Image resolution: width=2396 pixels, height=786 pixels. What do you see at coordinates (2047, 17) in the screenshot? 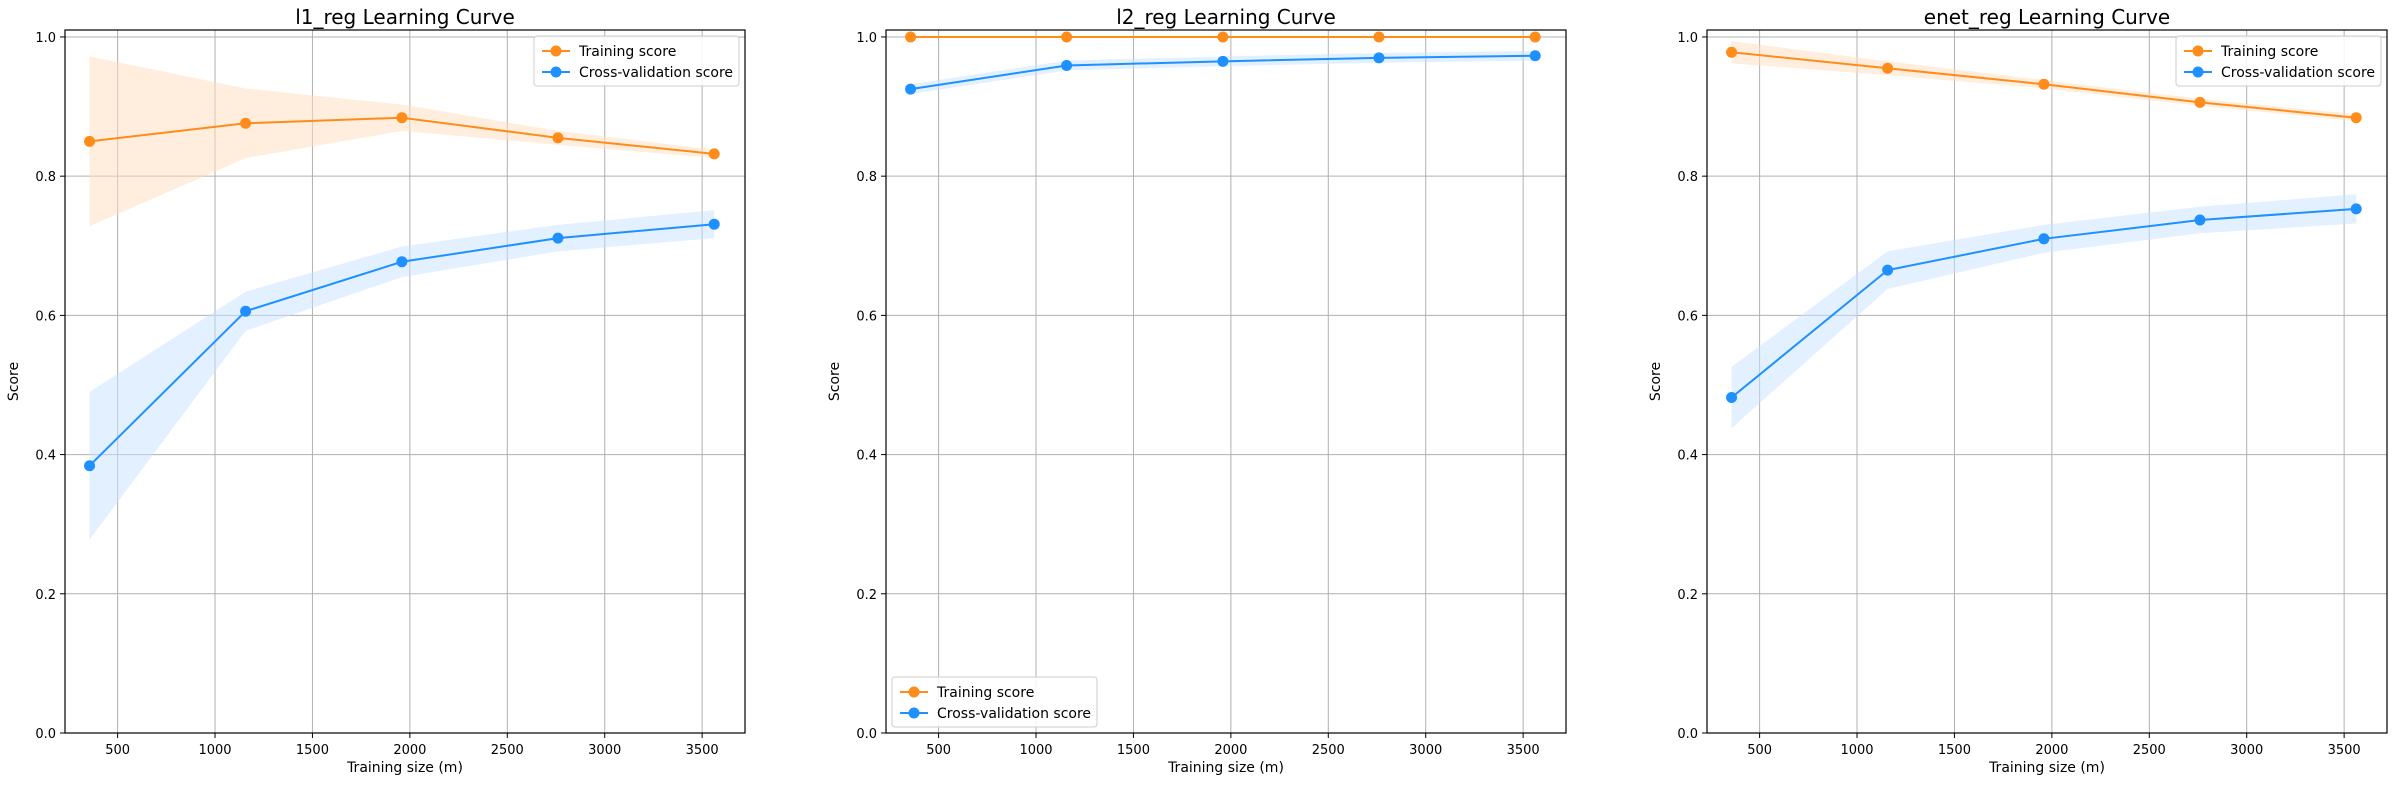
I see `chart-title: enet_reg Learning Curve` at bounding box center [2047, 17].